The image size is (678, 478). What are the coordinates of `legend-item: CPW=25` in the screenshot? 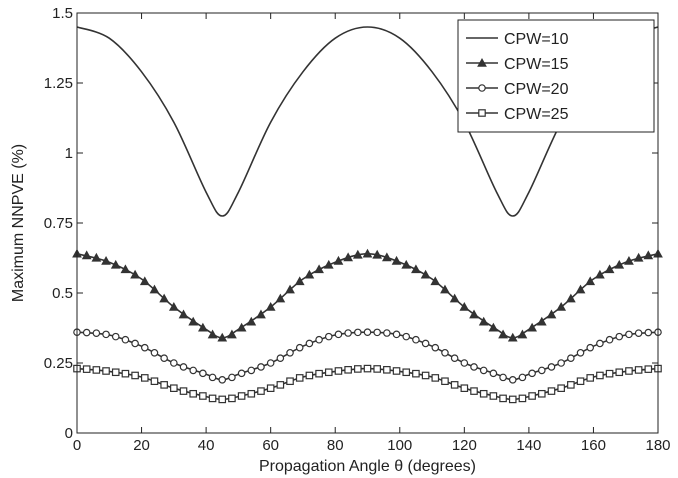 It's located at (517, 114).